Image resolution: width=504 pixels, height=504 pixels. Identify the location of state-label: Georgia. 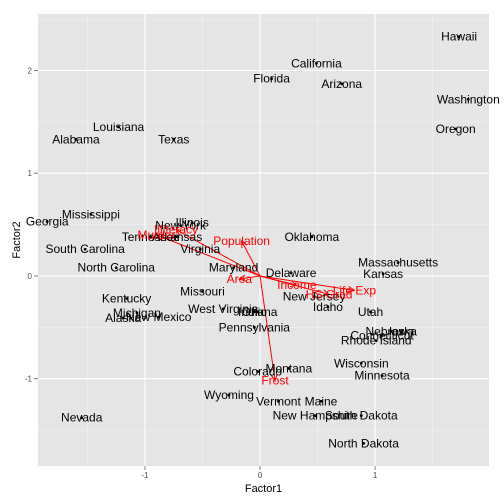
(47, 222).